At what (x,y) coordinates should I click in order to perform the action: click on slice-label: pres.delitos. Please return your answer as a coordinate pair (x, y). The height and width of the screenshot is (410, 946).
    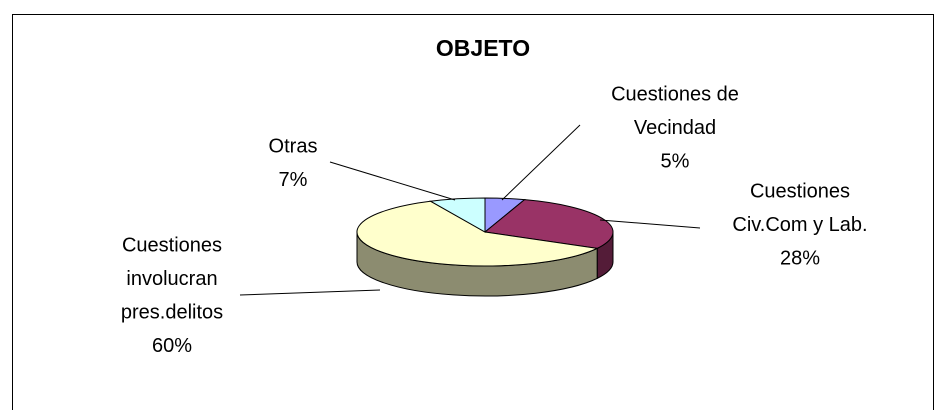
    Looking at the image, I should click on (172, 312).